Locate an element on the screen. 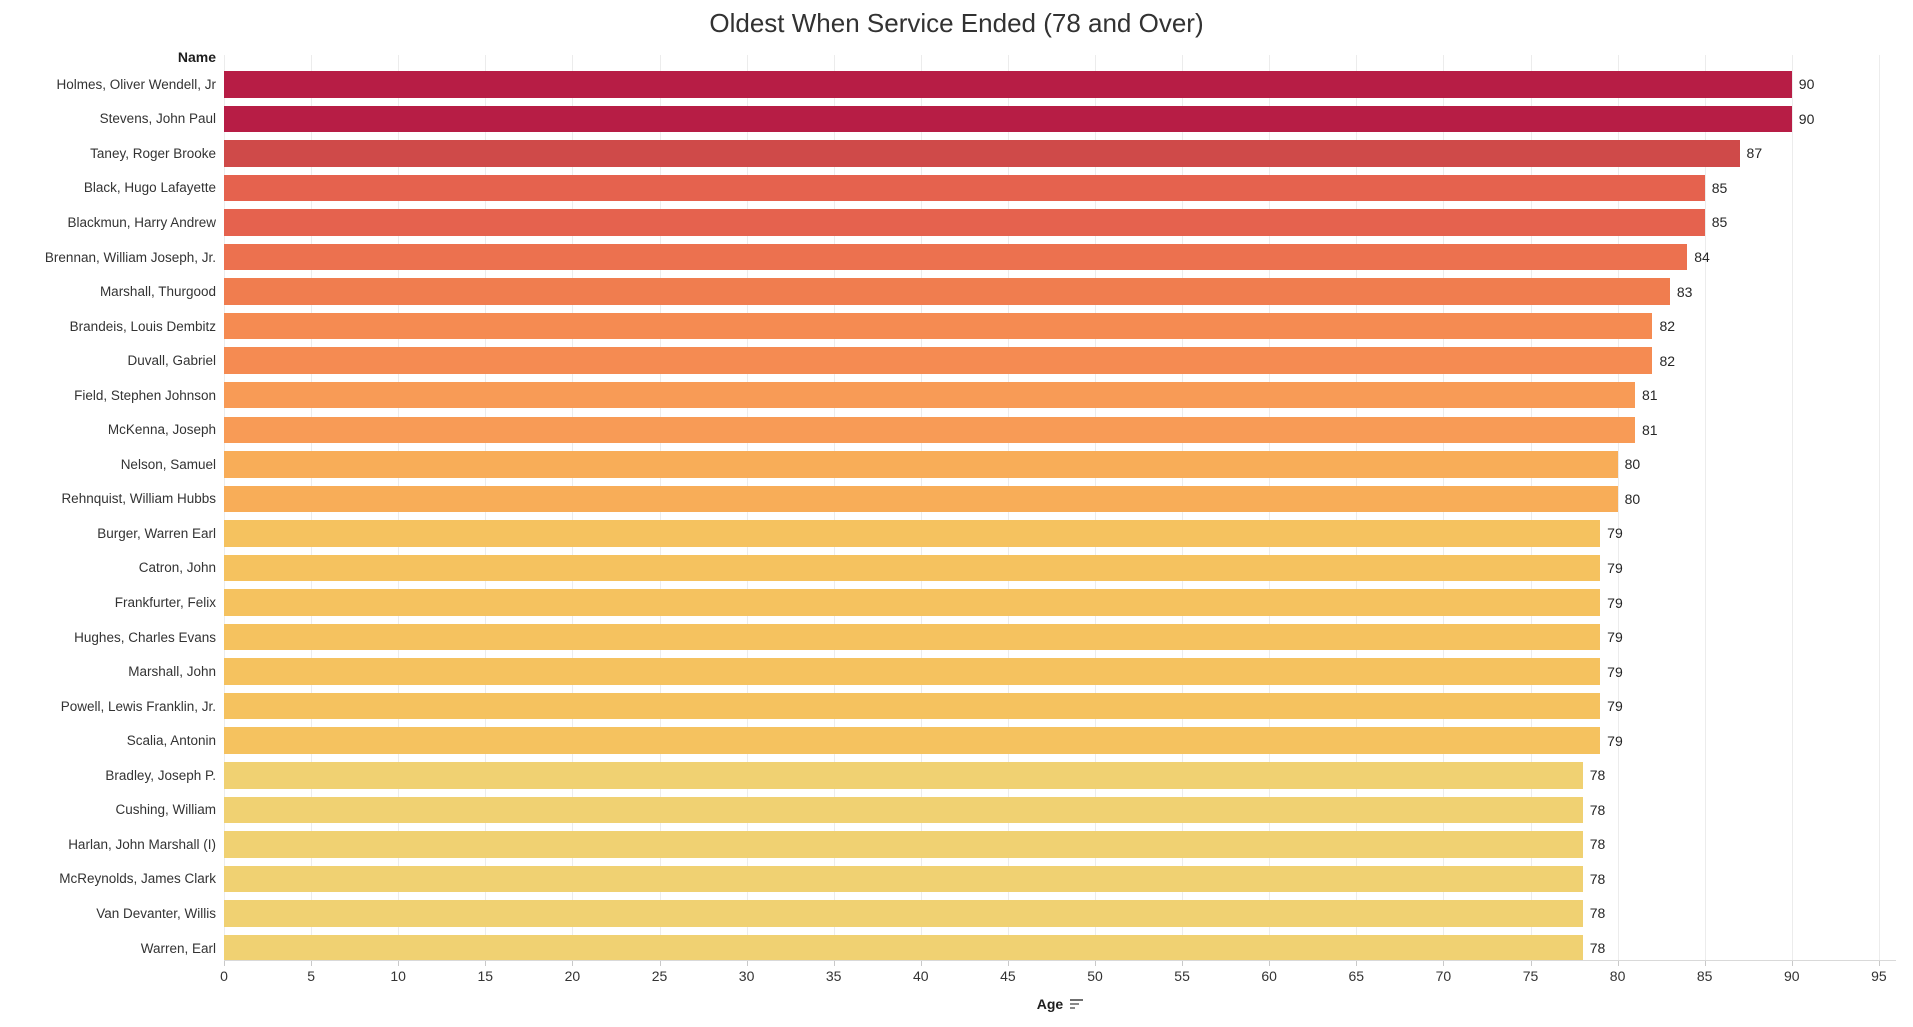 Image resolution: width=1913 pixels, height=1027 pixels. x-axis-title: Age is located at coordinates (1060, 1004).